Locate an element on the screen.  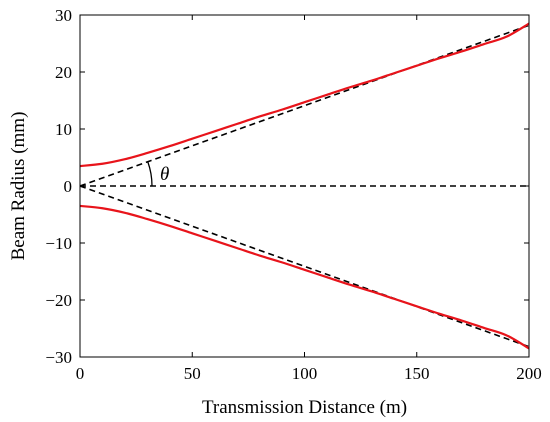
x-tick-label: 100 is located at coordinates (305, 373).